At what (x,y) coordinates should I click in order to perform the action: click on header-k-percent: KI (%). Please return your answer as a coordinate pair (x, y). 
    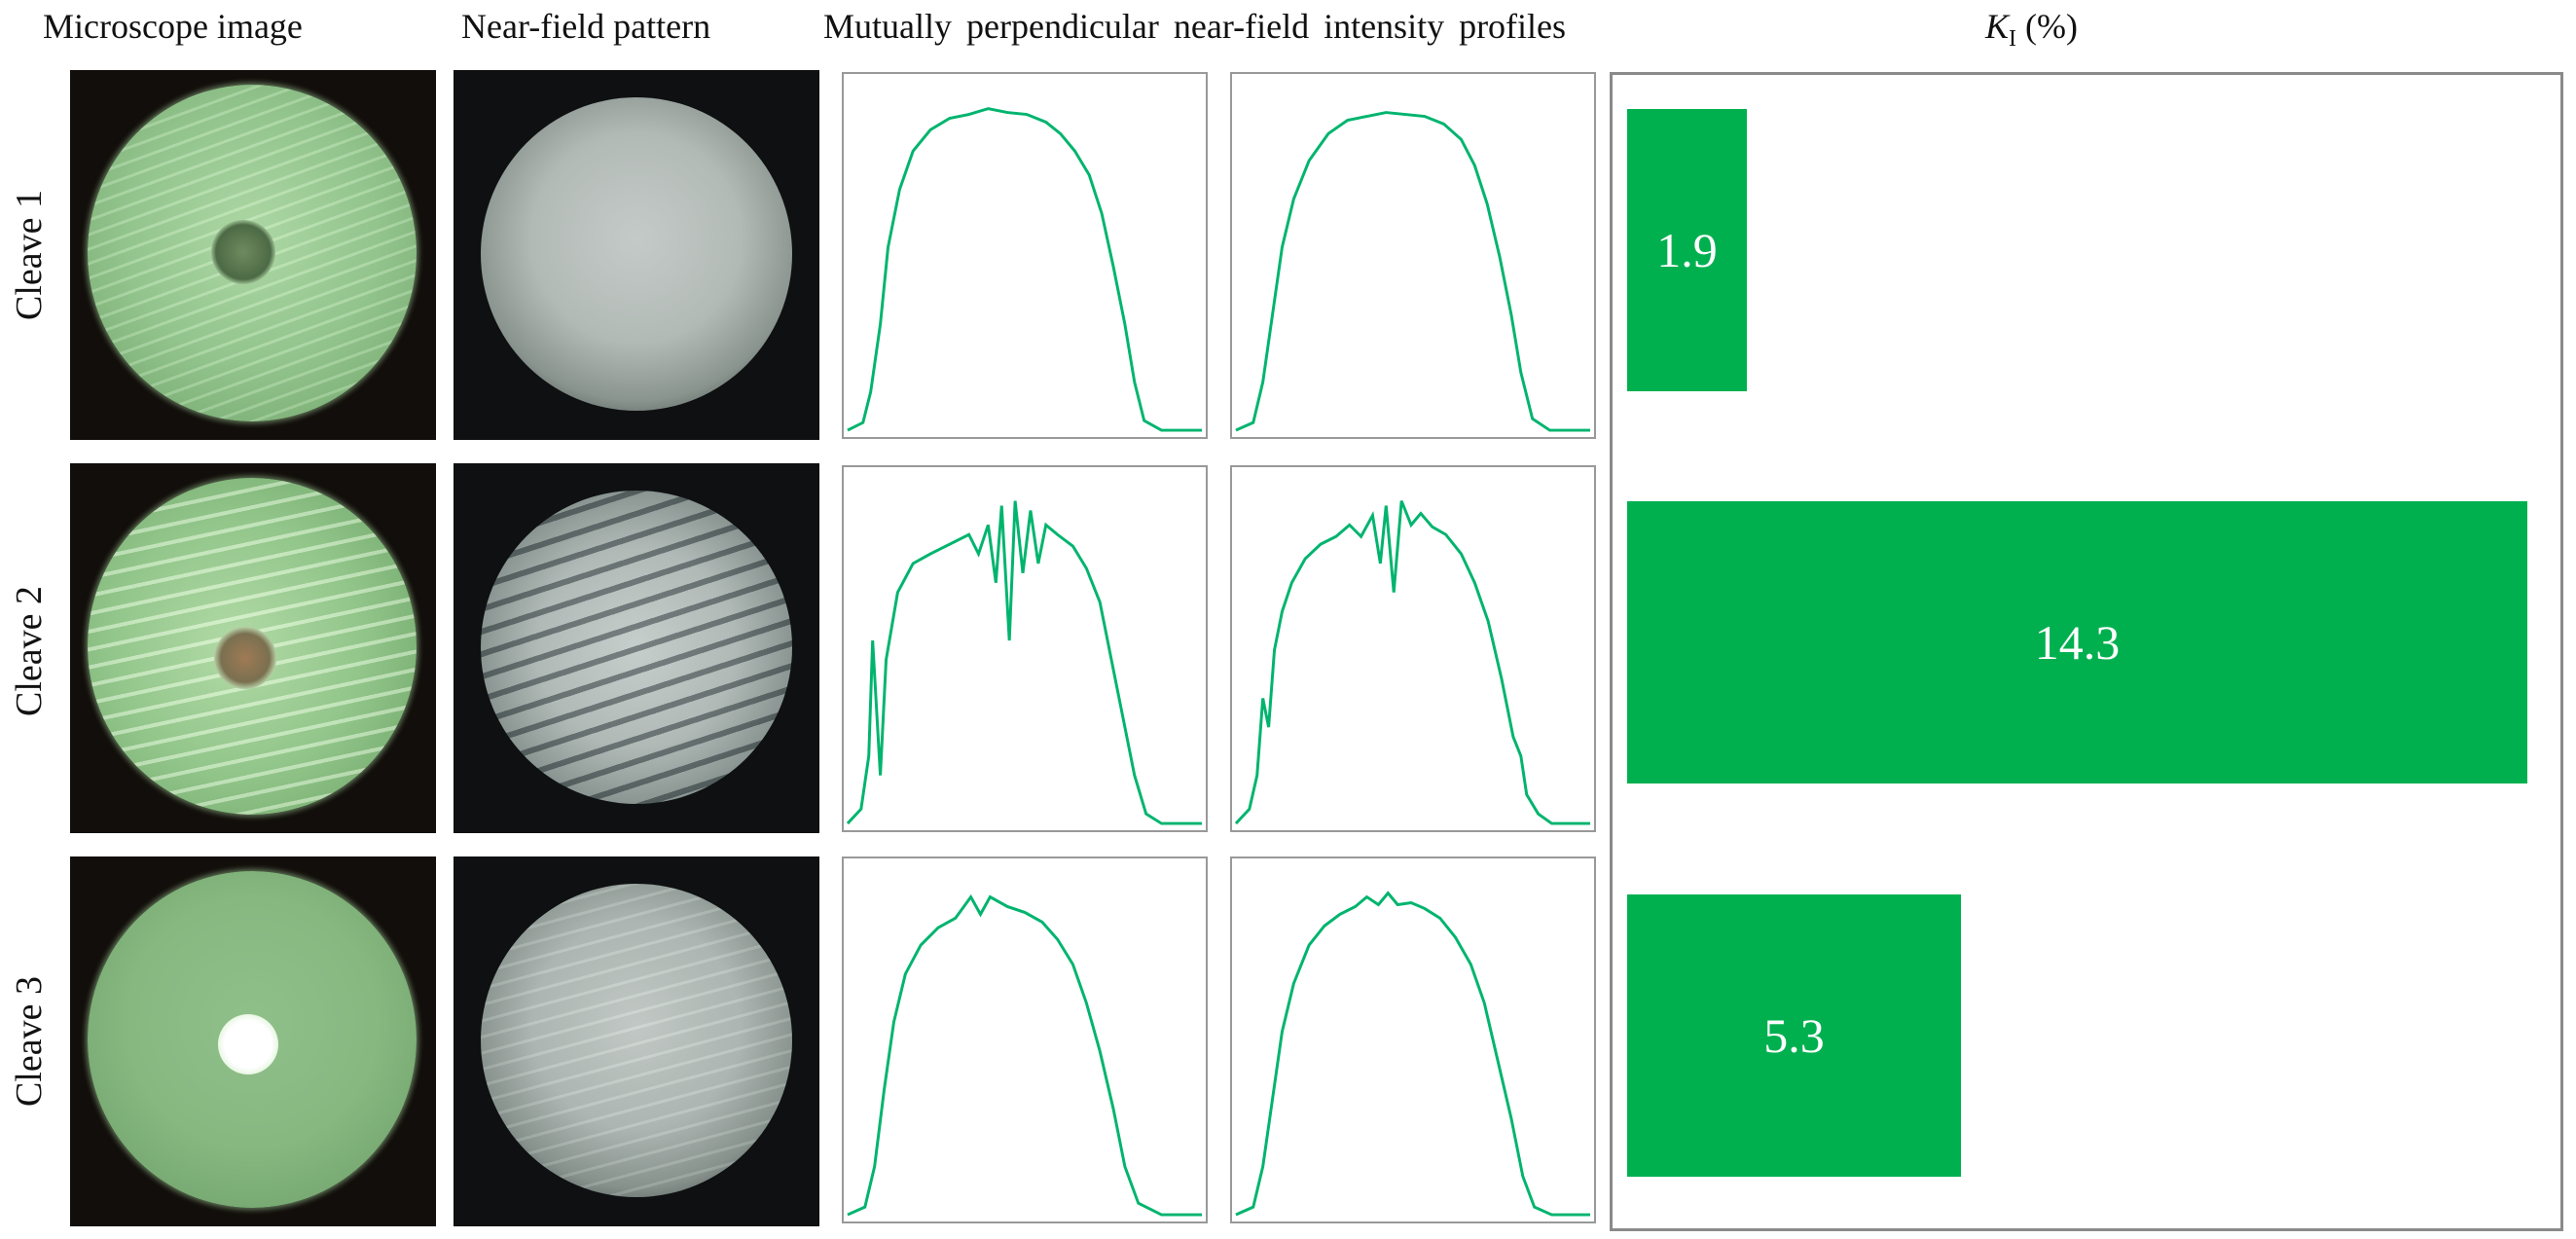
    Looking at the image, I should click on (2031, 30).